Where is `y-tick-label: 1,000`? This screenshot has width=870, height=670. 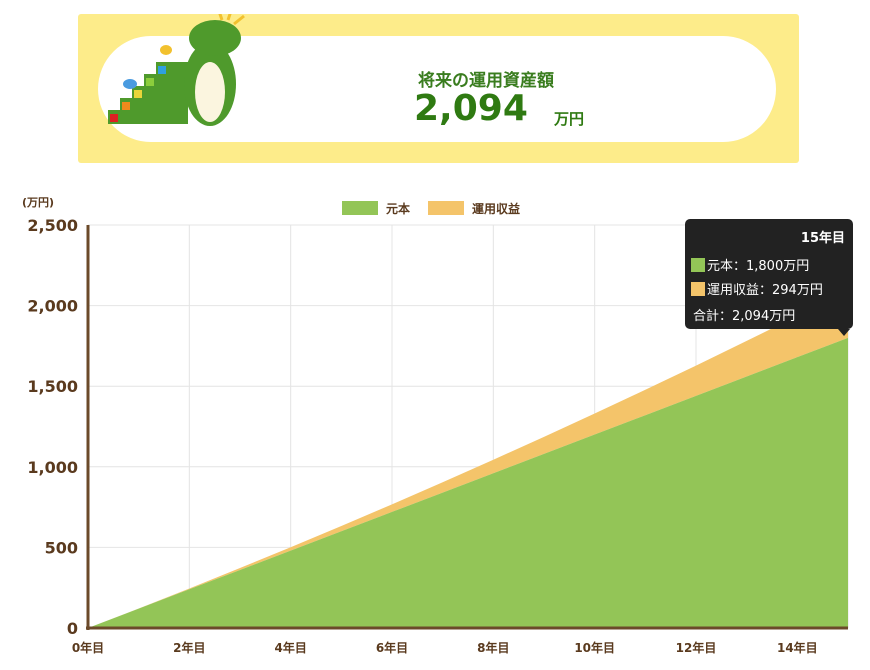 y-tick-label: 1,000 is located at coordinates (52, 467).